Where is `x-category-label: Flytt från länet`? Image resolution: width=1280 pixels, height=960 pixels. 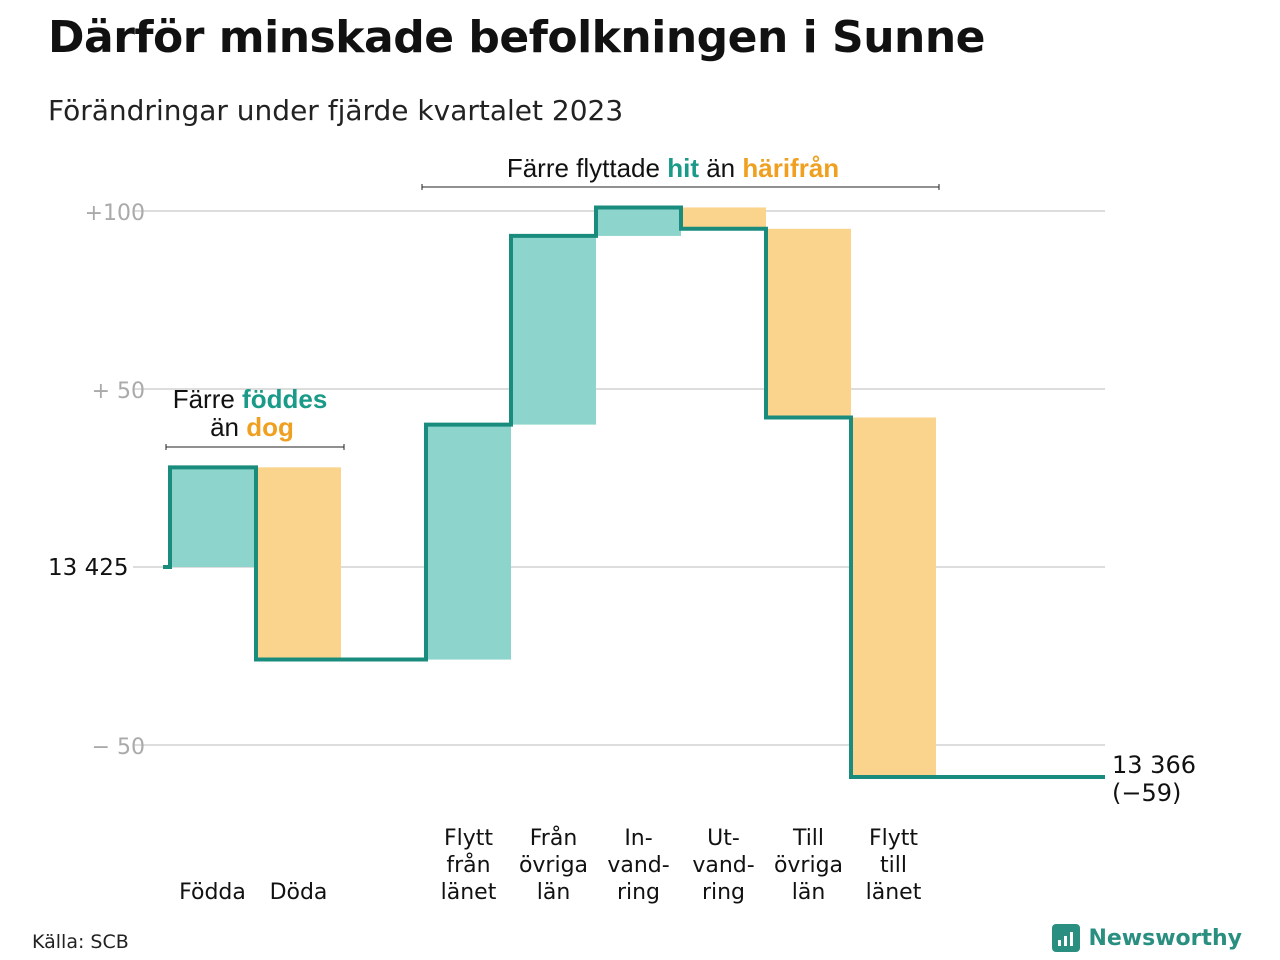 x-category-label: Flytt från länet is located at coordinates (469, 865).